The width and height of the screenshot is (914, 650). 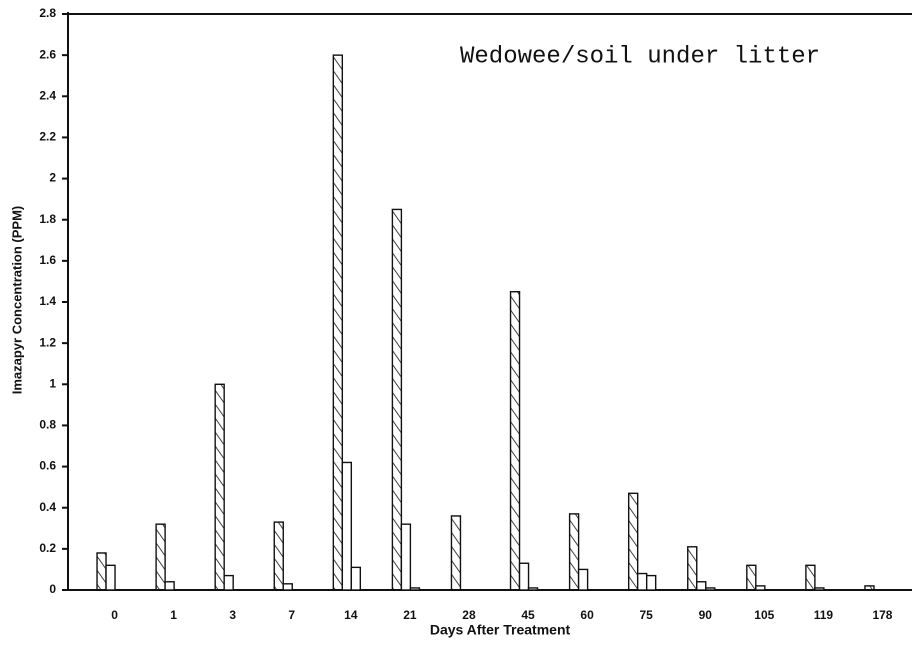 I want to click on x-tick-label: 21, so click(x=410, y=615).